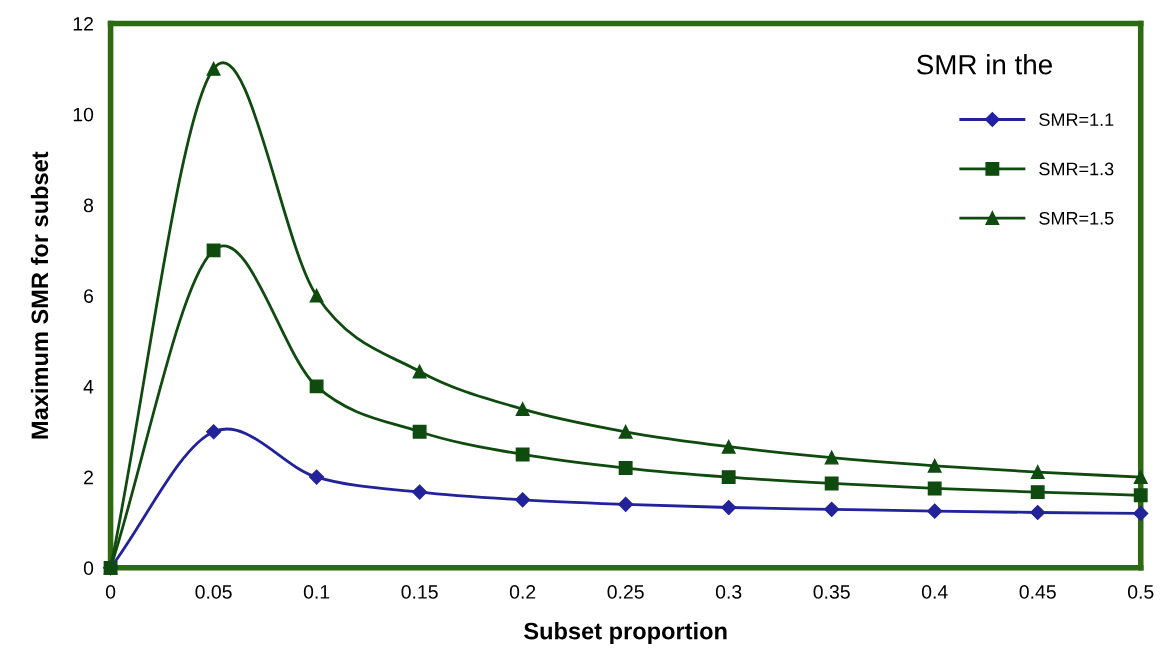  Describe the element at coordinates (625, 633) in the screenshot. I see `x-axis-title: Subset proportion` at that location.